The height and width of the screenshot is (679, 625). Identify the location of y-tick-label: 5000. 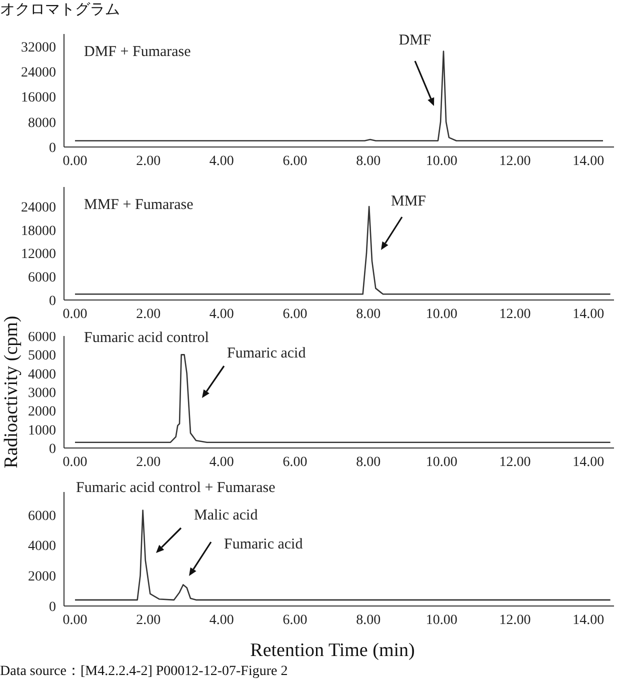
(42, 356).